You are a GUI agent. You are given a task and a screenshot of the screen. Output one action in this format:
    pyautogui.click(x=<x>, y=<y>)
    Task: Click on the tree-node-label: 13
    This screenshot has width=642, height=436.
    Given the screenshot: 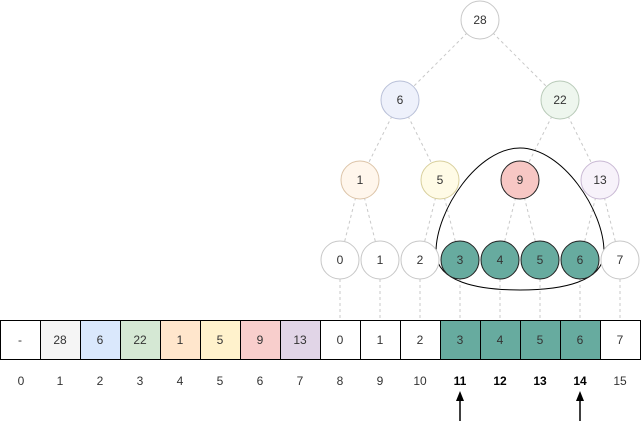 What is the action you would take?
    pyautogui.click(x=600, y=180)
    